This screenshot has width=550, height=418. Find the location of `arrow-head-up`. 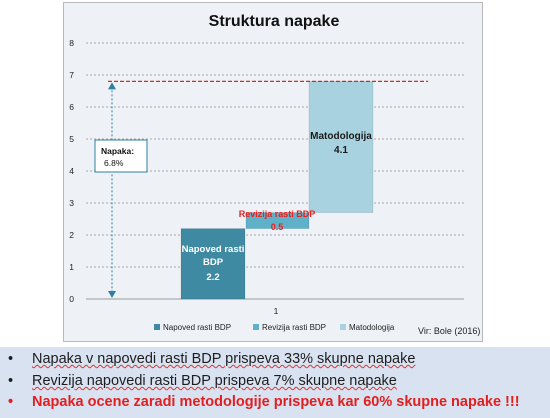

arrow-head-up is located at coordinates (112, 86).